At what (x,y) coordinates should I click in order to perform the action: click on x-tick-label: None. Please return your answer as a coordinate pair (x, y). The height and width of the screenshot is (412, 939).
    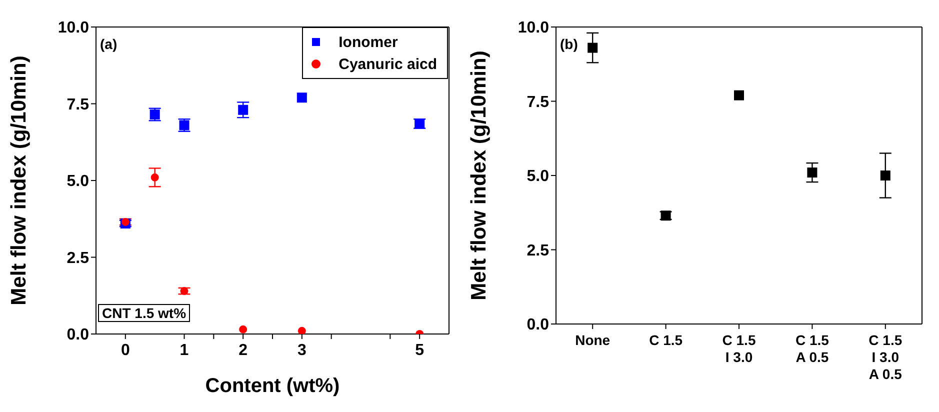
    Looking at the image, I should click on (592, 340).